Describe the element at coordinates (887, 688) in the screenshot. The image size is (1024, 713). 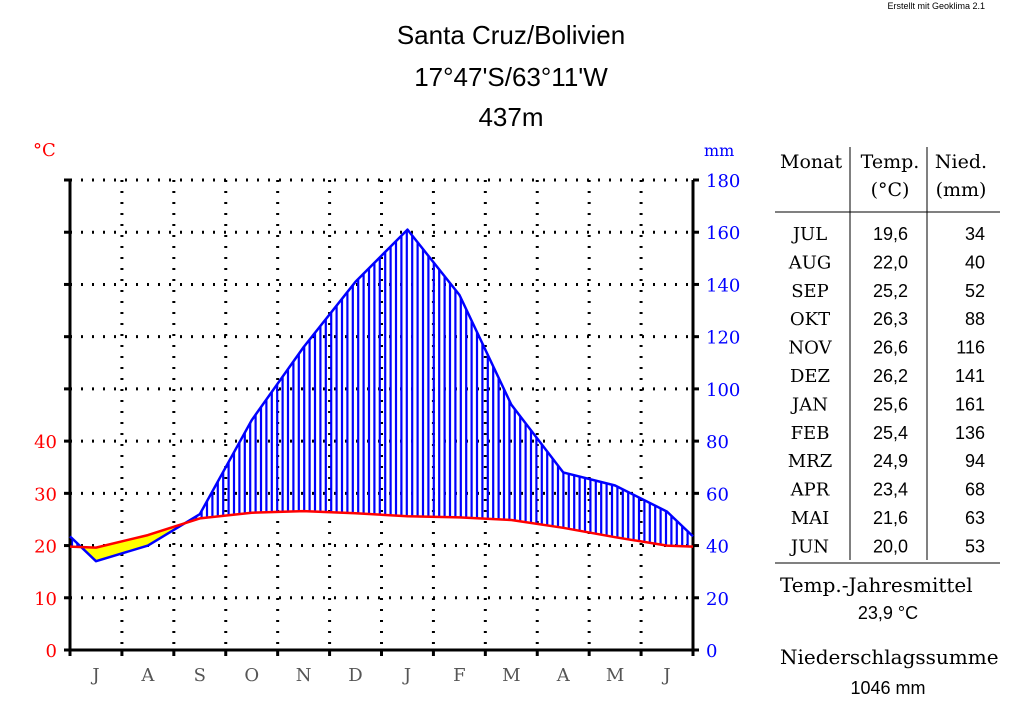
I see `annual-sum-value: 1046 mm` at that location.